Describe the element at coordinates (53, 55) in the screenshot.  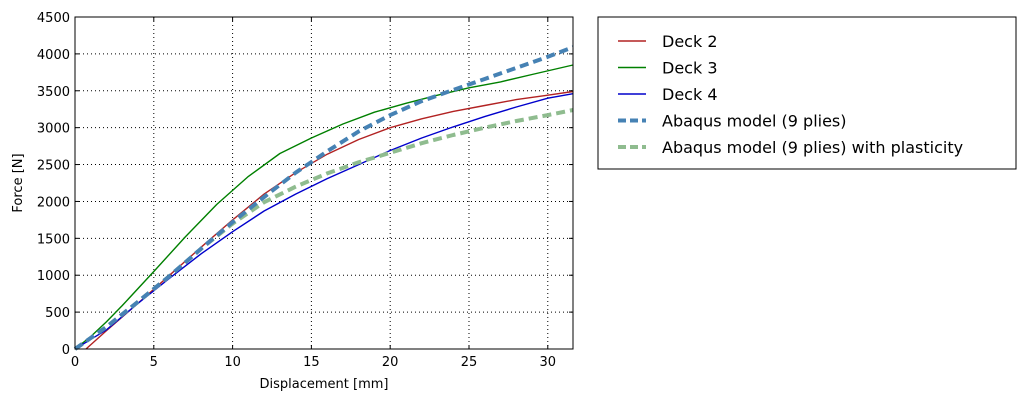
I see `y-tick-label: 4000` at that location.